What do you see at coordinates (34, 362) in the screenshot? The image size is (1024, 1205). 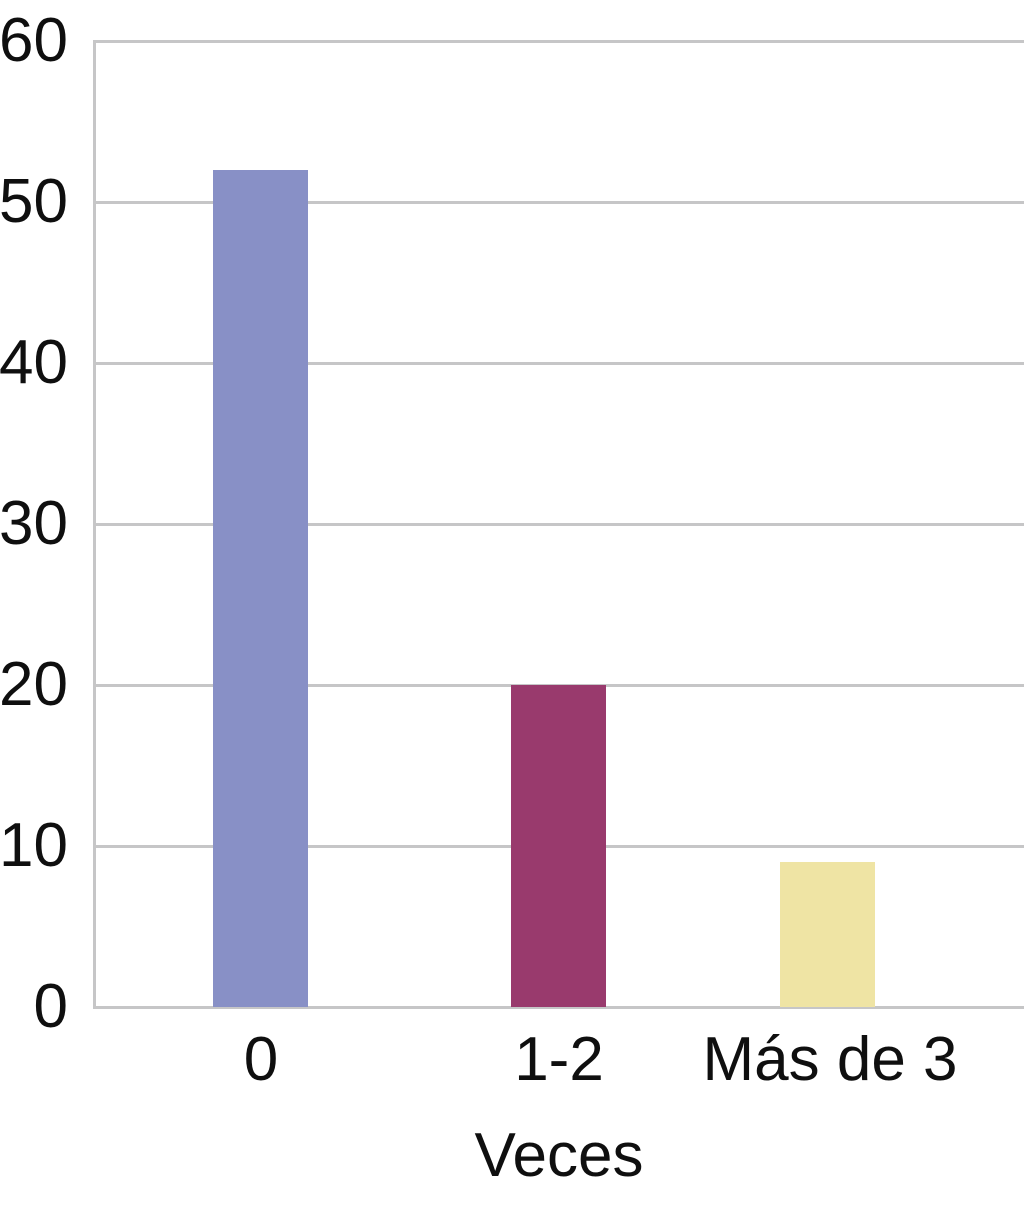 I see `y-tick-label: 40` at bounding box center [34, 362].